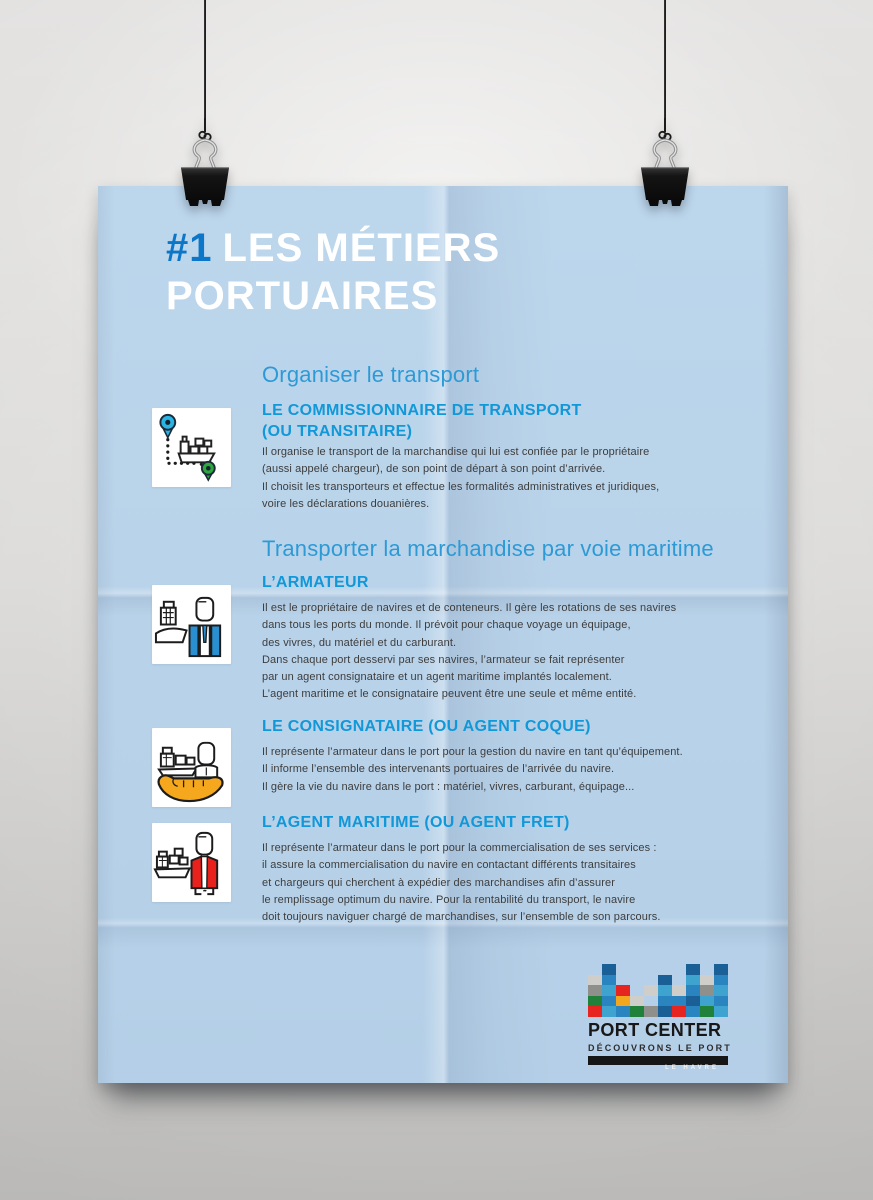 The image size is (873, 1200). Describe the element at coordinates (665, 162) in the screenshot. I see `binder-clip-right-icon` at that location.